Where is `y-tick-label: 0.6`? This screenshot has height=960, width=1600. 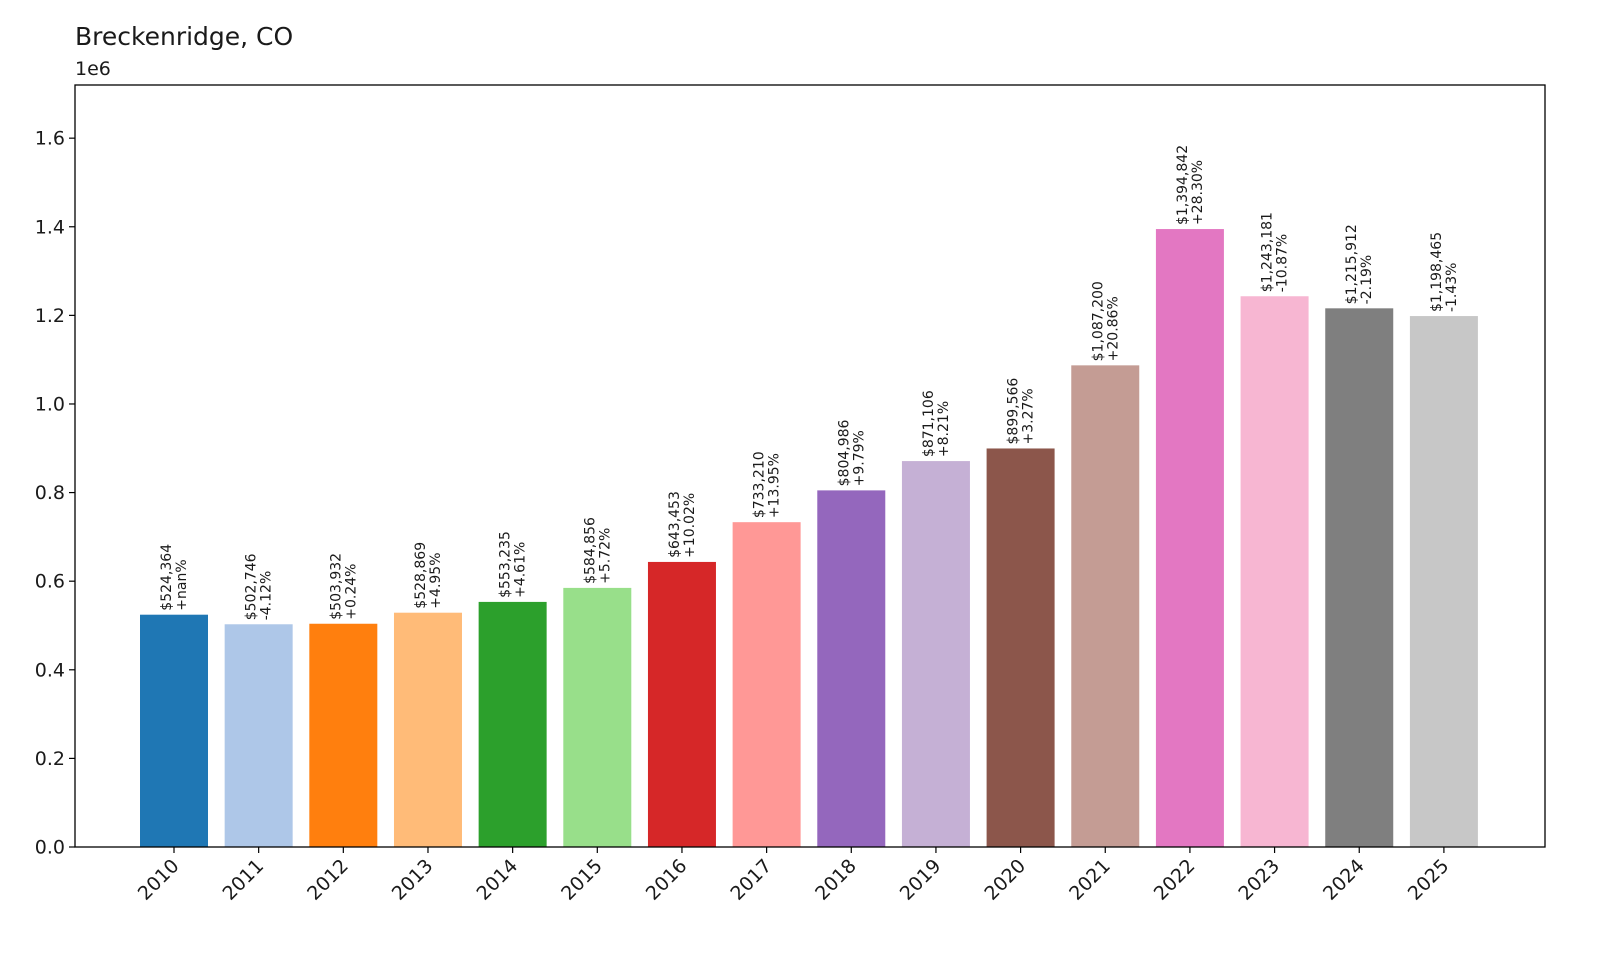
y-tick-label: 0.6 is located at coordinates (50, 582).